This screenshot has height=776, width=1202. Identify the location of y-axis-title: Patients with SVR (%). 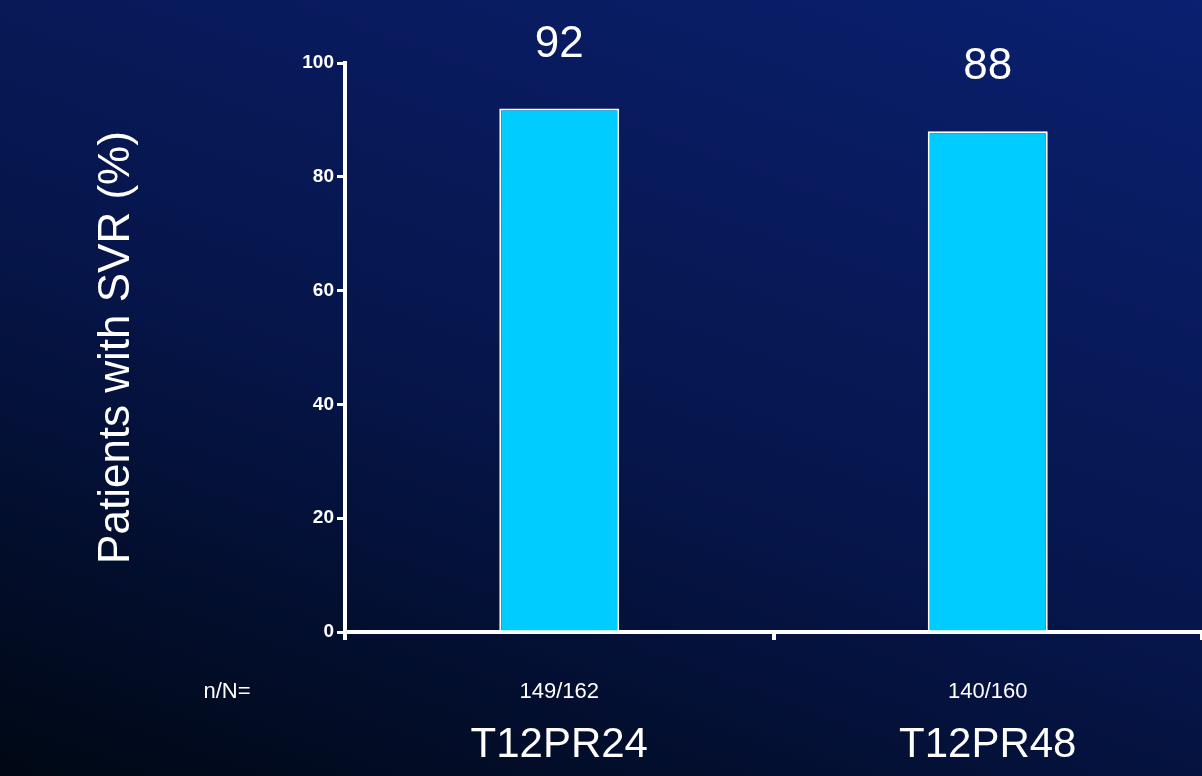
(113, 347).